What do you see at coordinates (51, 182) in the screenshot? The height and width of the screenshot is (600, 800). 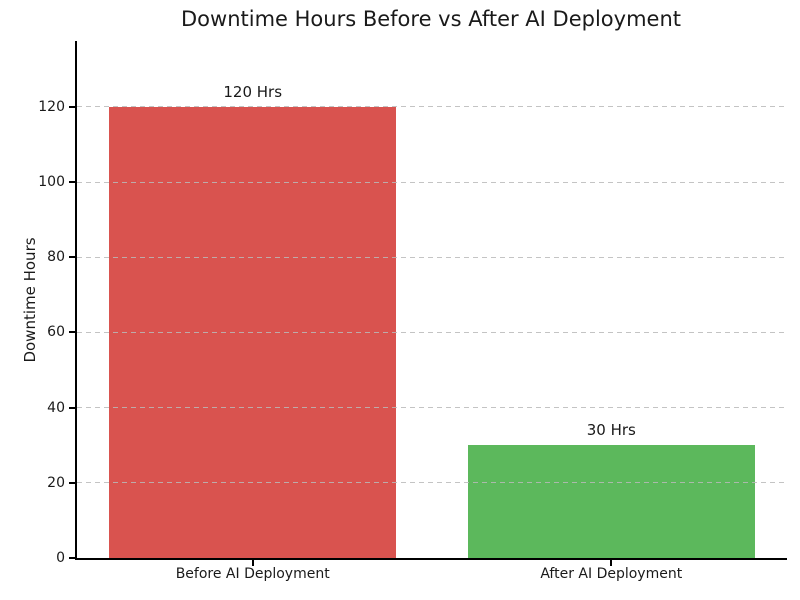 I see `y-tick-label: 100` at bounding box center [51, 182].